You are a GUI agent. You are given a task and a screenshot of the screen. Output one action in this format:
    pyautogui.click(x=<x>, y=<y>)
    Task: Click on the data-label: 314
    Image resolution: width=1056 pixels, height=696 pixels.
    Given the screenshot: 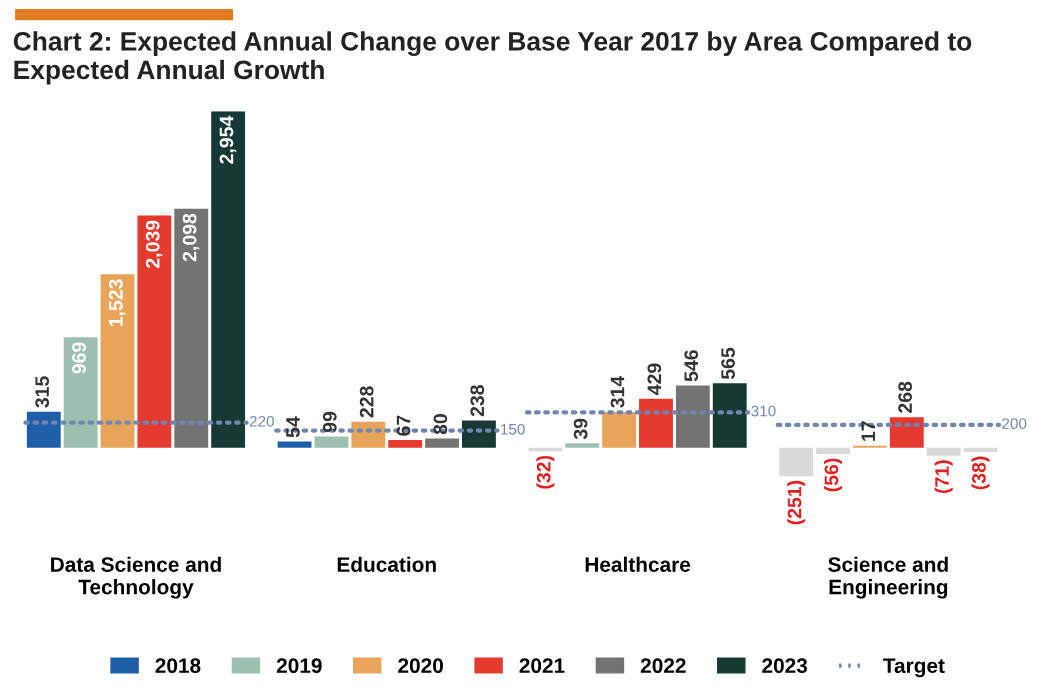 What is the action you would take?
    pyautogui.click(x=617, y=391)
    